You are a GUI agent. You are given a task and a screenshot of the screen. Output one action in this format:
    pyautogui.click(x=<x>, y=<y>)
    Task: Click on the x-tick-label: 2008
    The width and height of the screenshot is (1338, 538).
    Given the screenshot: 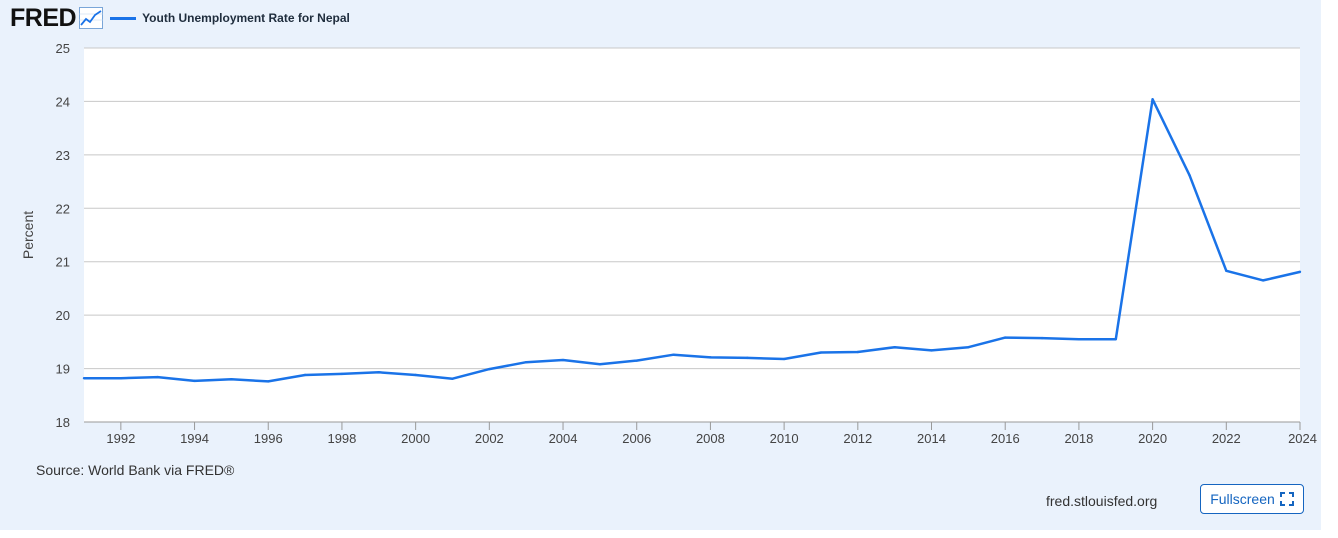 What is the action you would take?
    pyautogui.click(x=710, y=438)
    